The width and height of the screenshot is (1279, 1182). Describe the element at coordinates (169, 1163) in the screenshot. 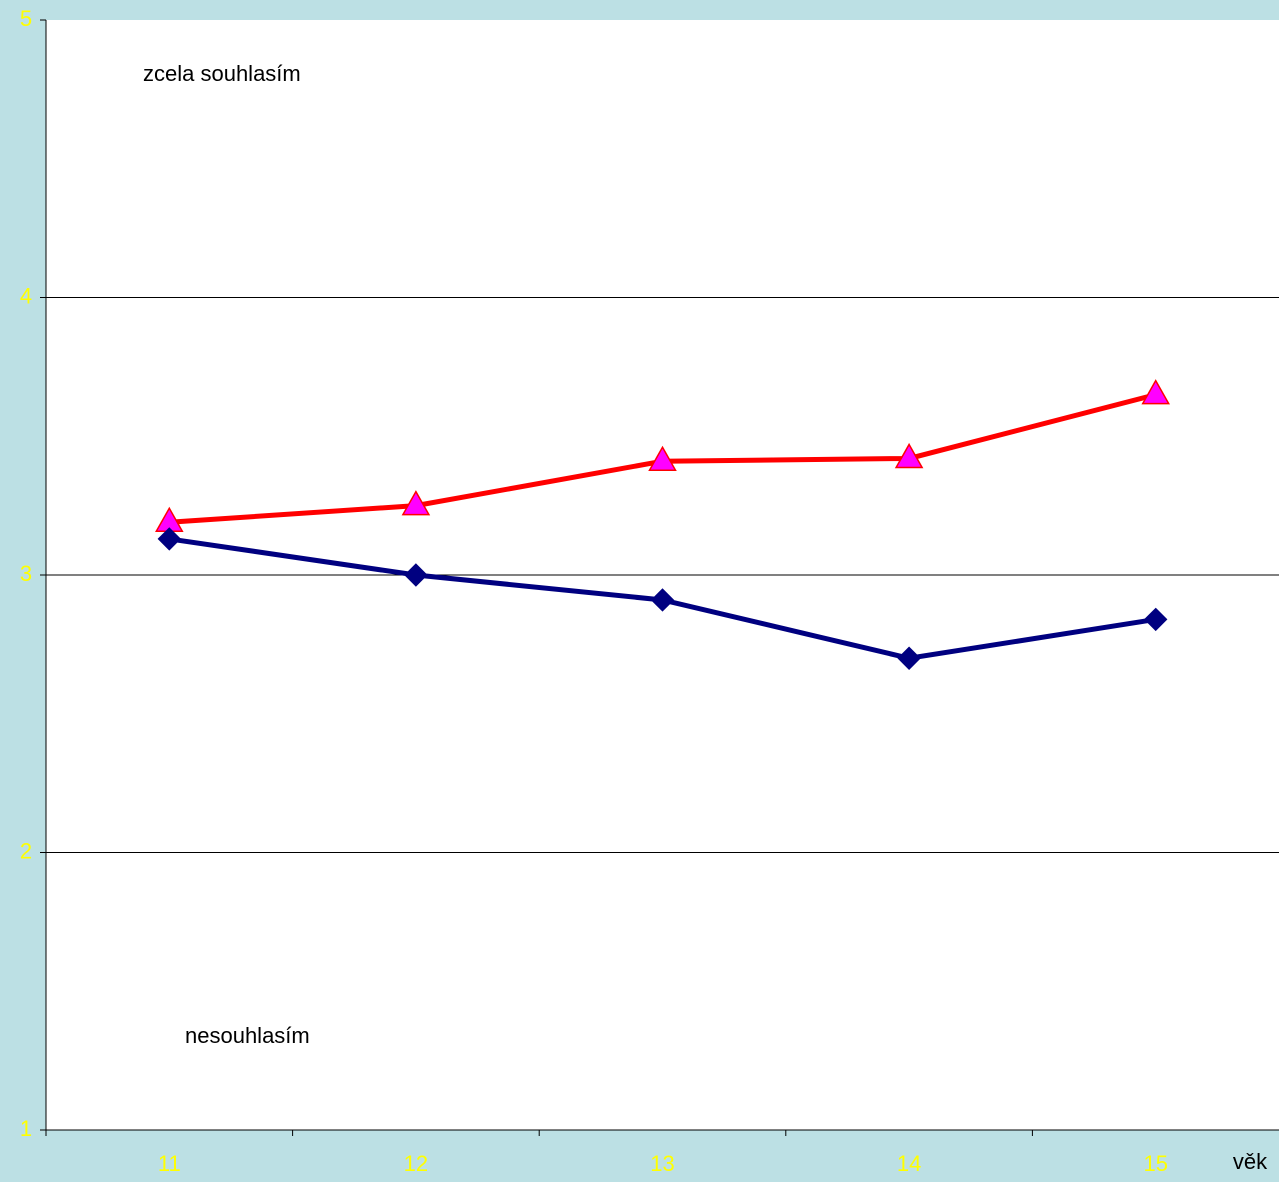

I see `x-tick-label: 11` at that location.